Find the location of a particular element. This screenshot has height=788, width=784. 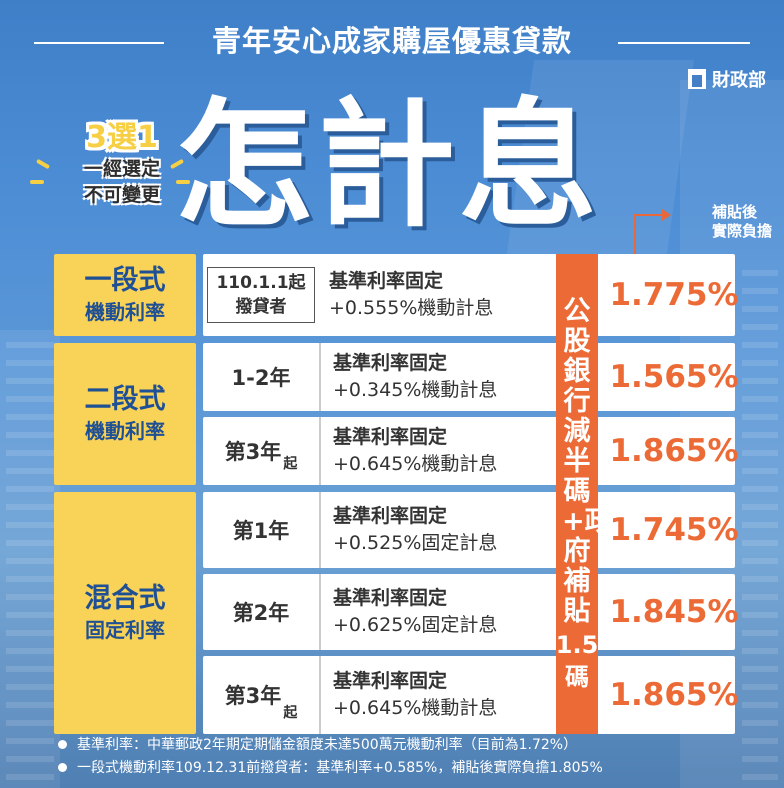

category-mixed: 混合式 固定利率 is located at coordinates (125, 613).